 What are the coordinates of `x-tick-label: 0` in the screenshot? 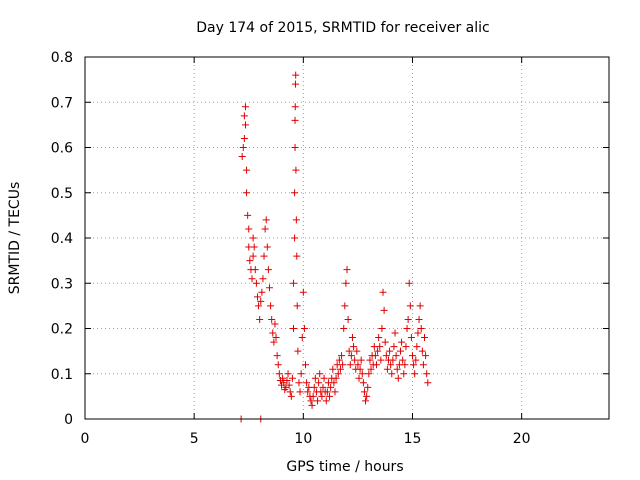 It's located at (85, 439).